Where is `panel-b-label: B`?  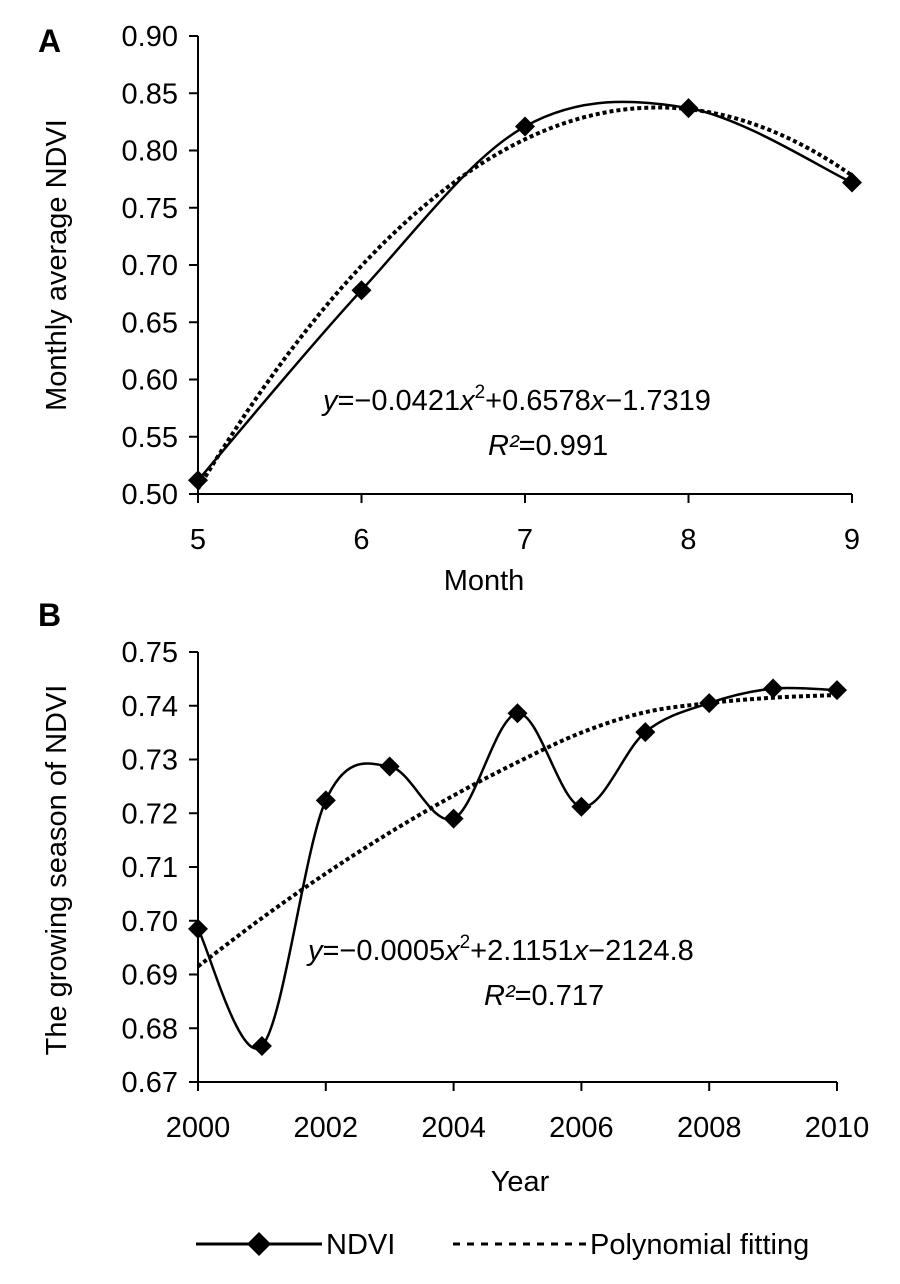
panel-b-label: B is located at coordinates (49, 615).